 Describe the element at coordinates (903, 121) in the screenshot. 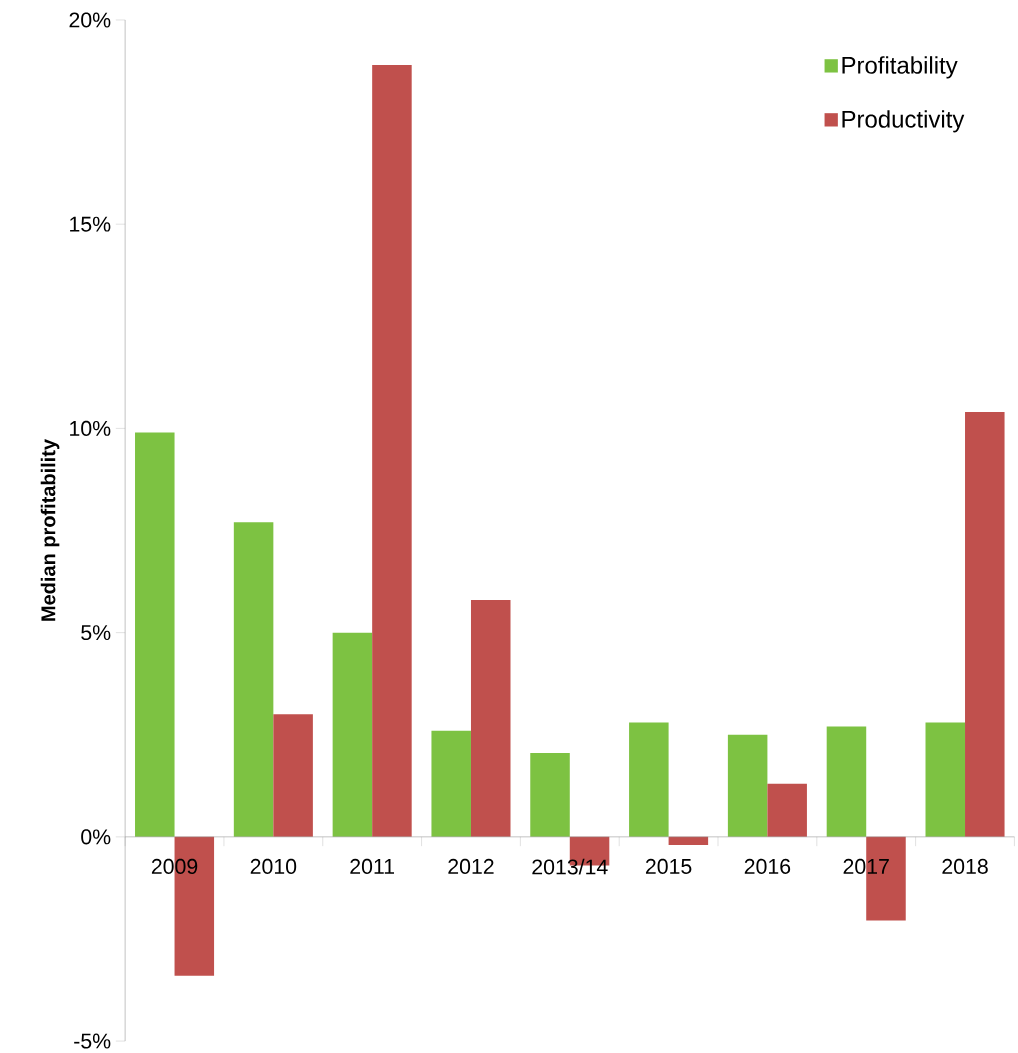

I see `legend-label: Productivity` at that location.